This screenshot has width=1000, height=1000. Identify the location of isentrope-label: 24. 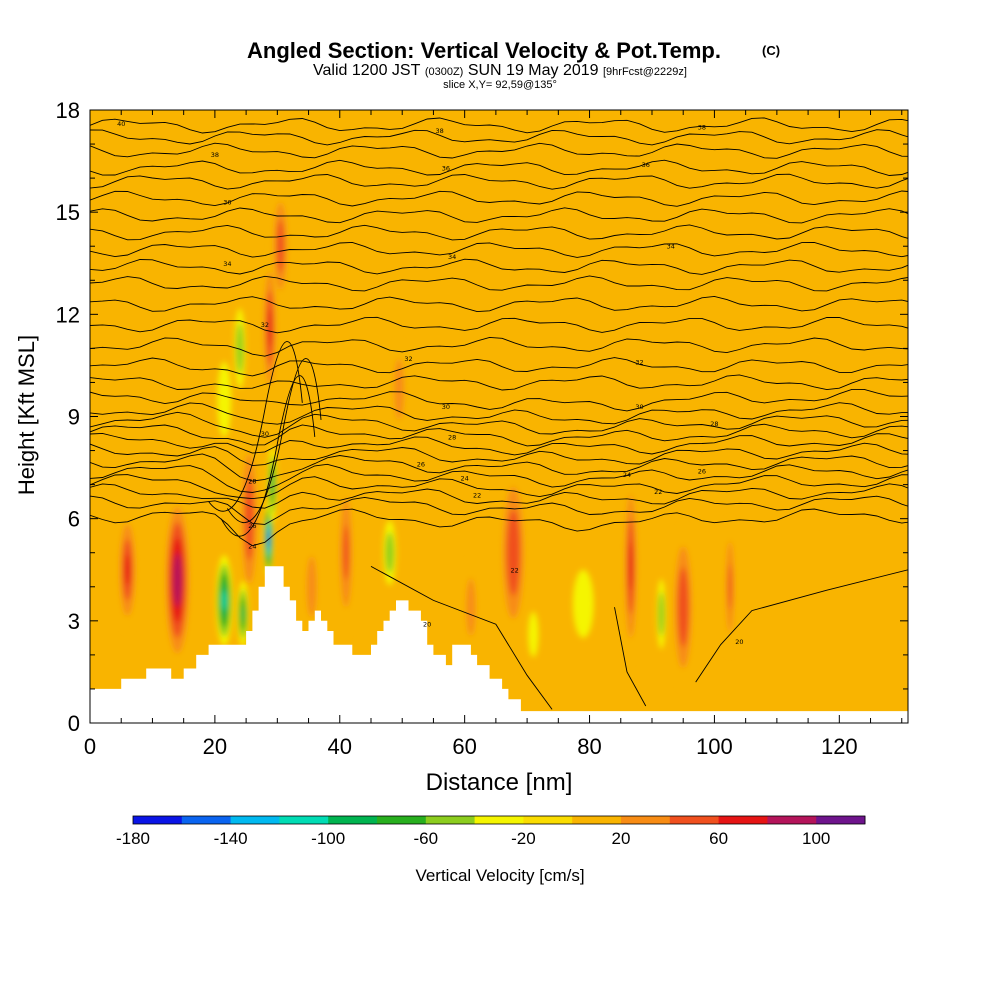
(627, 475).